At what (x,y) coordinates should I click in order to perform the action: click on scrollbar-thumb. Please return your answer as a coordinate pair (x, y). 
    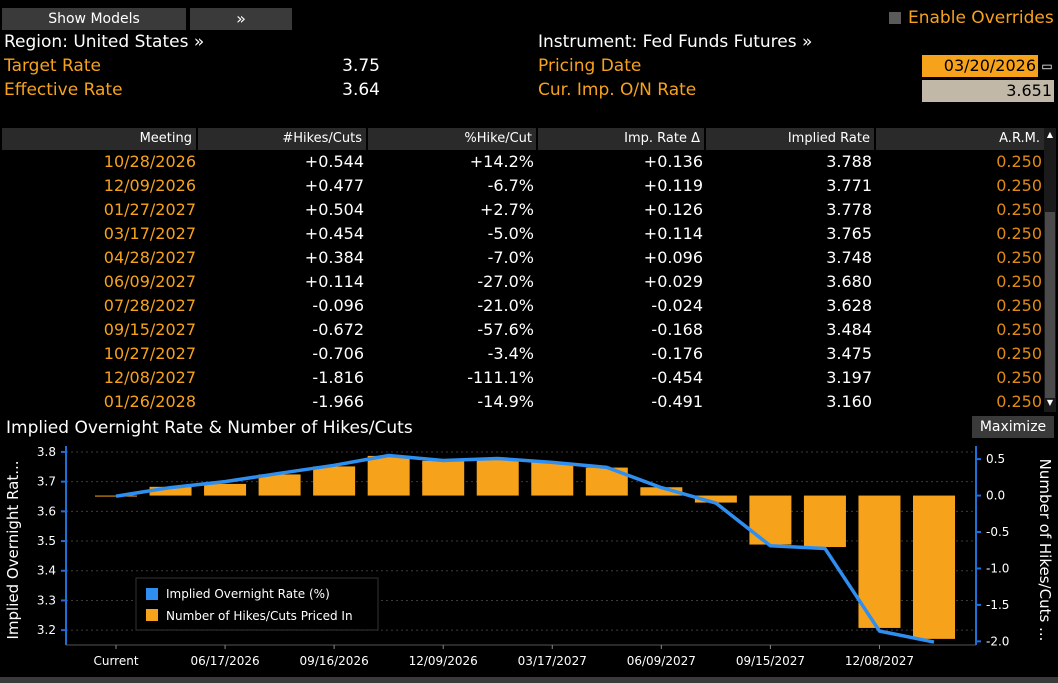
    Looking at the image, I should click on (1050, 305).